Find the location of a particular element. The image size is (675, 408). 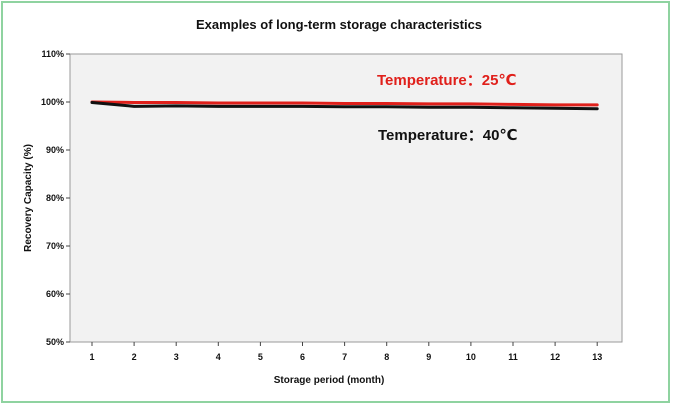

x-tick-label: 3 is located at coordinates (176, 357).